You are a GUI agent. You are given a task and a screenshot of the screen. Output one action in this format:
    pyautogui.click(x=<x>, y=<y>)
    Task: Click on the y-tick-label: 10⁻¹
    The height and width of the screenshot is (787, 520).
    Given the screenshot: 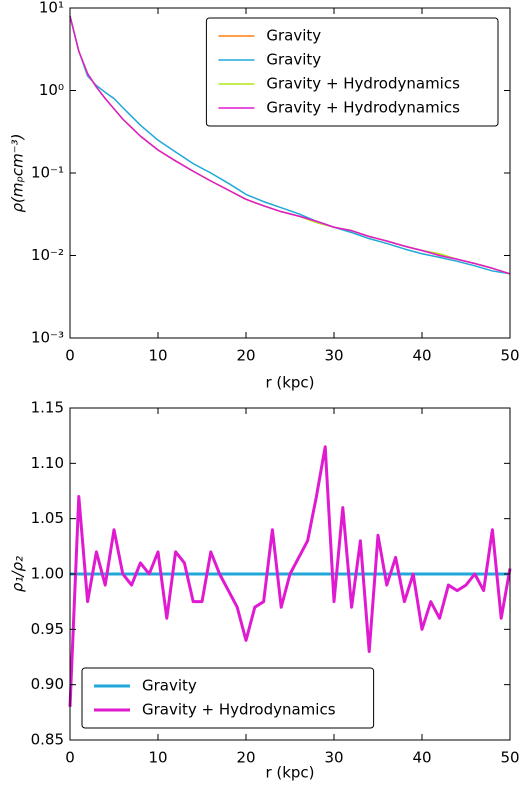 What is the action you would take?
    pyautogui.click(x=47, y=173)
    